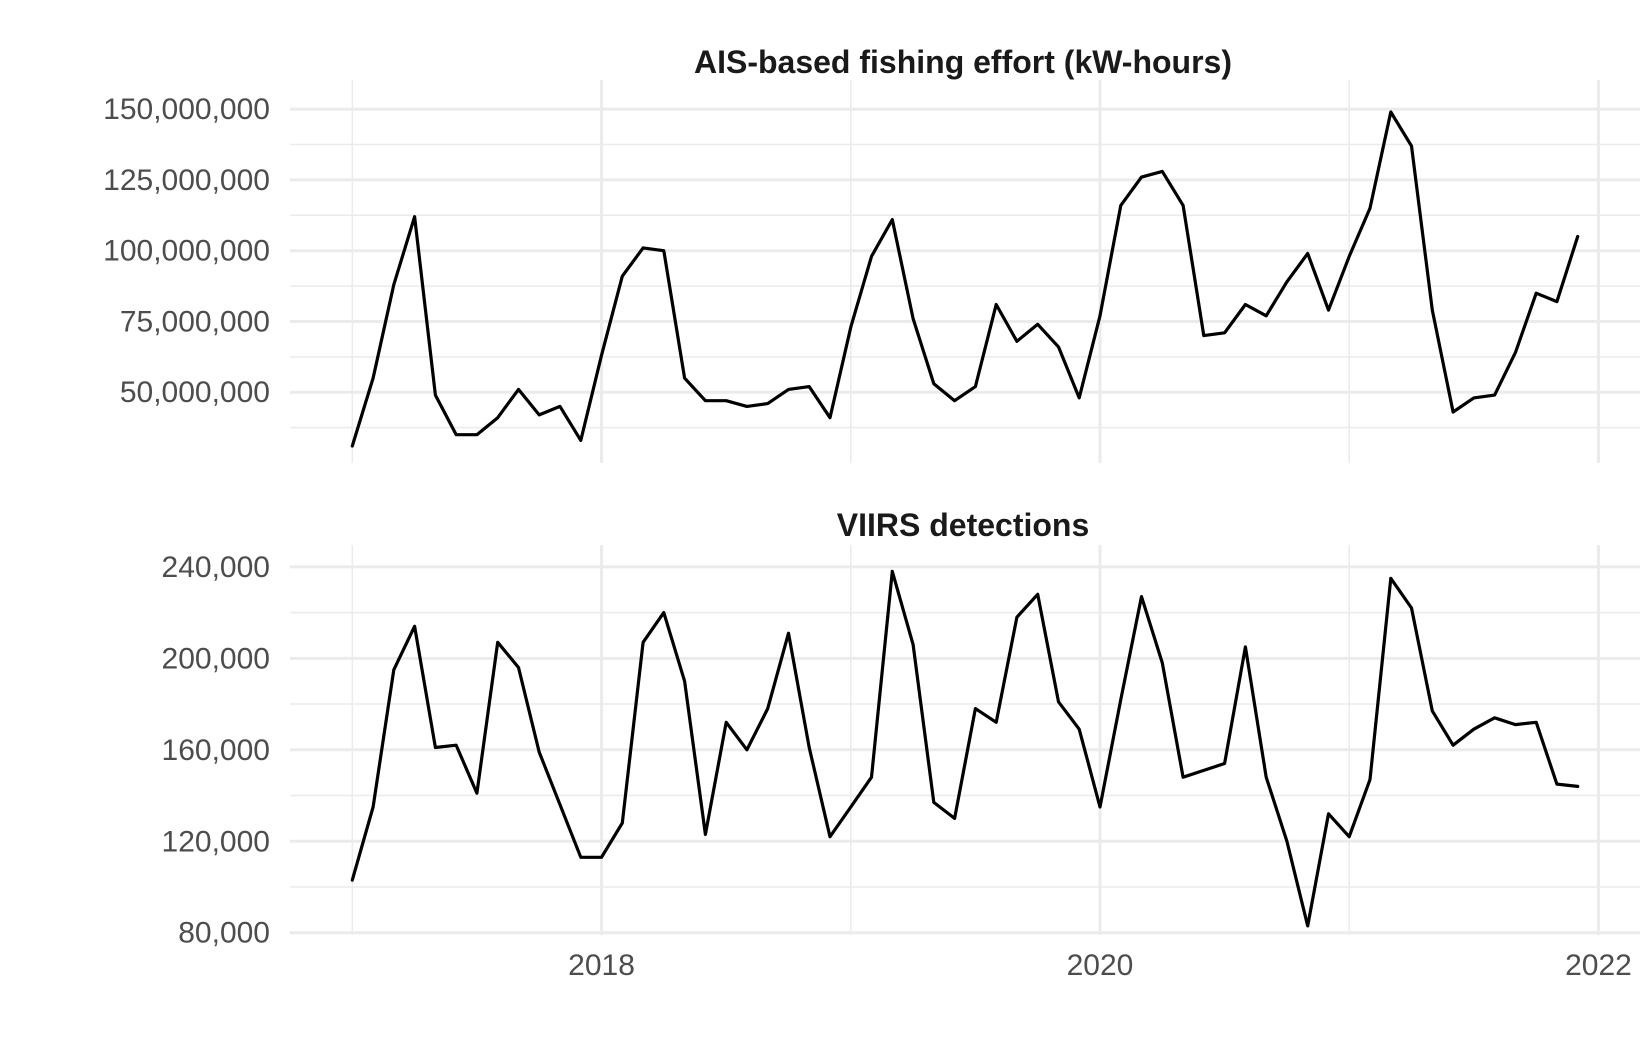 The height and width of the screenshot is (1050, 1650). I want to click on ais-y-tick-label: 100,000,000, so click(186, 251).